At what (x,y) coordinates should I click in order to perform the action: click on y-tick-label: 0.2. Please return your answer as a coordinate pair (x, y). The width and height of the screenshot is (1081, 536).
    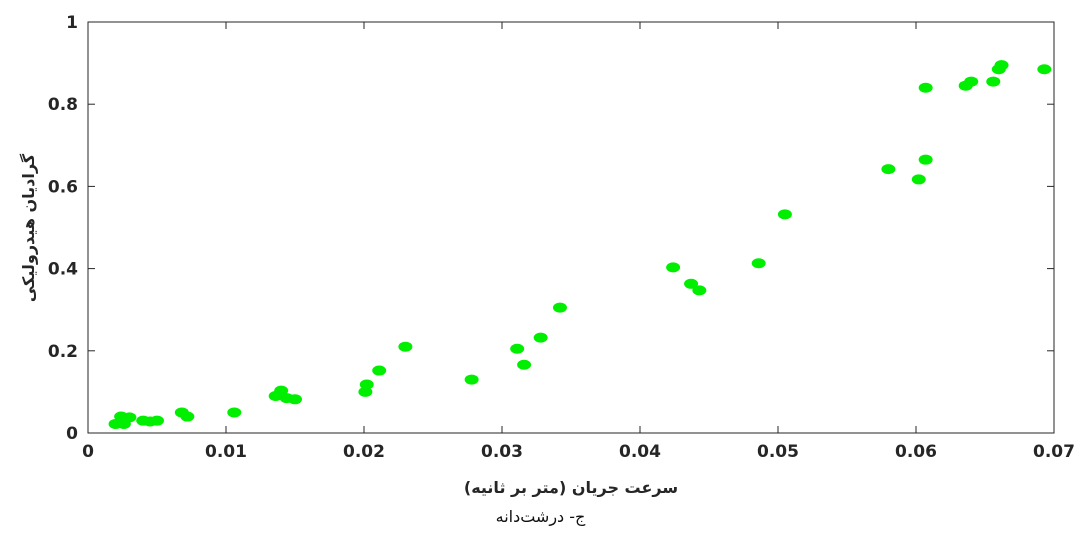
    Looking at the image, I should click on (63, 352).